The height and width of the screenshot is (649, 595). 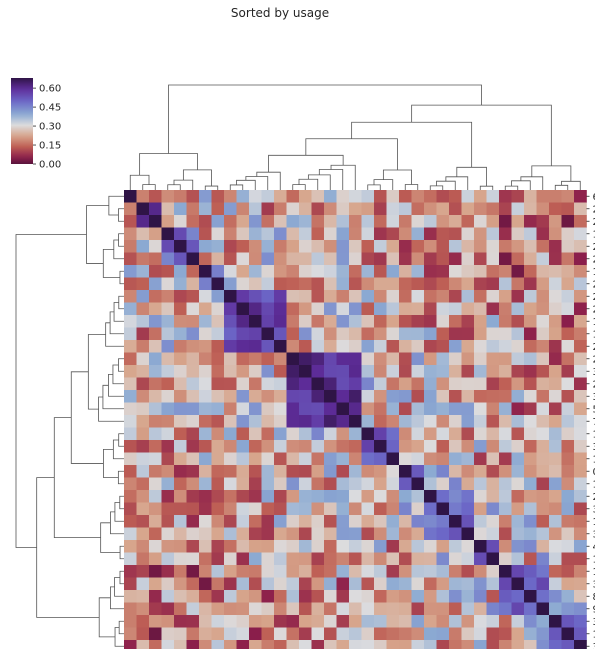 I want to click on row-tick-label: 2, so click(x=594, y=297).